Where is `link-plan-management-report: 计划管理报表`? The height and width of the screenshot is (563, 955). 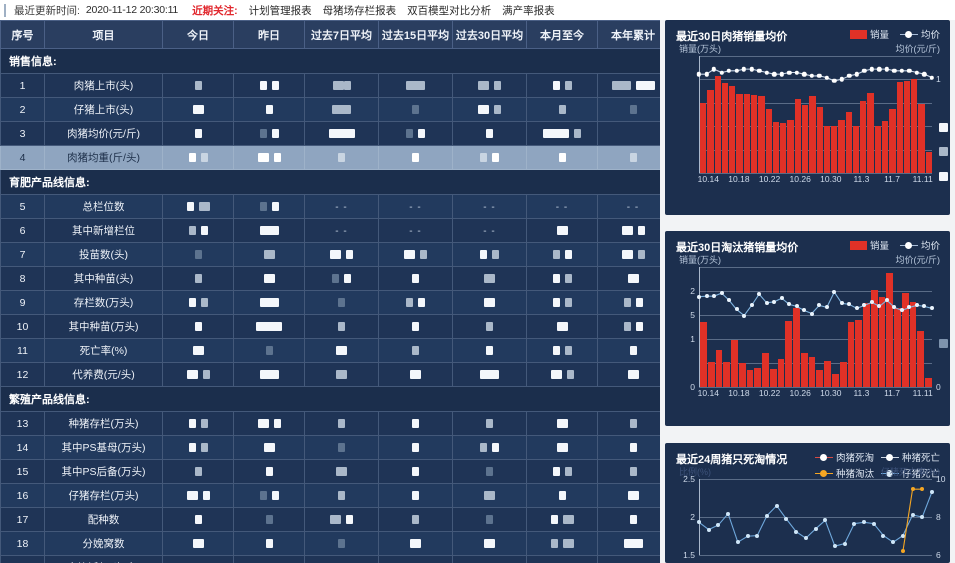 link-plan-management-report: 计划管理报表 is located at coordinates (280, 10).